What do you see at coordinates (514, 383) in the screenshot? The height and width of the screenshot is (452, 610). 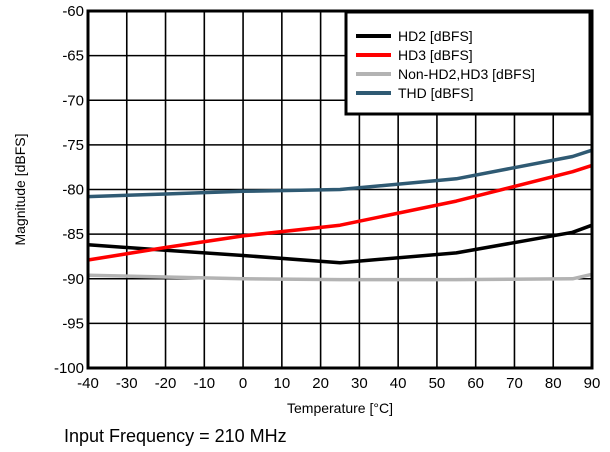 I see `x-tick-label: 70` at bounding box center [514, 383].